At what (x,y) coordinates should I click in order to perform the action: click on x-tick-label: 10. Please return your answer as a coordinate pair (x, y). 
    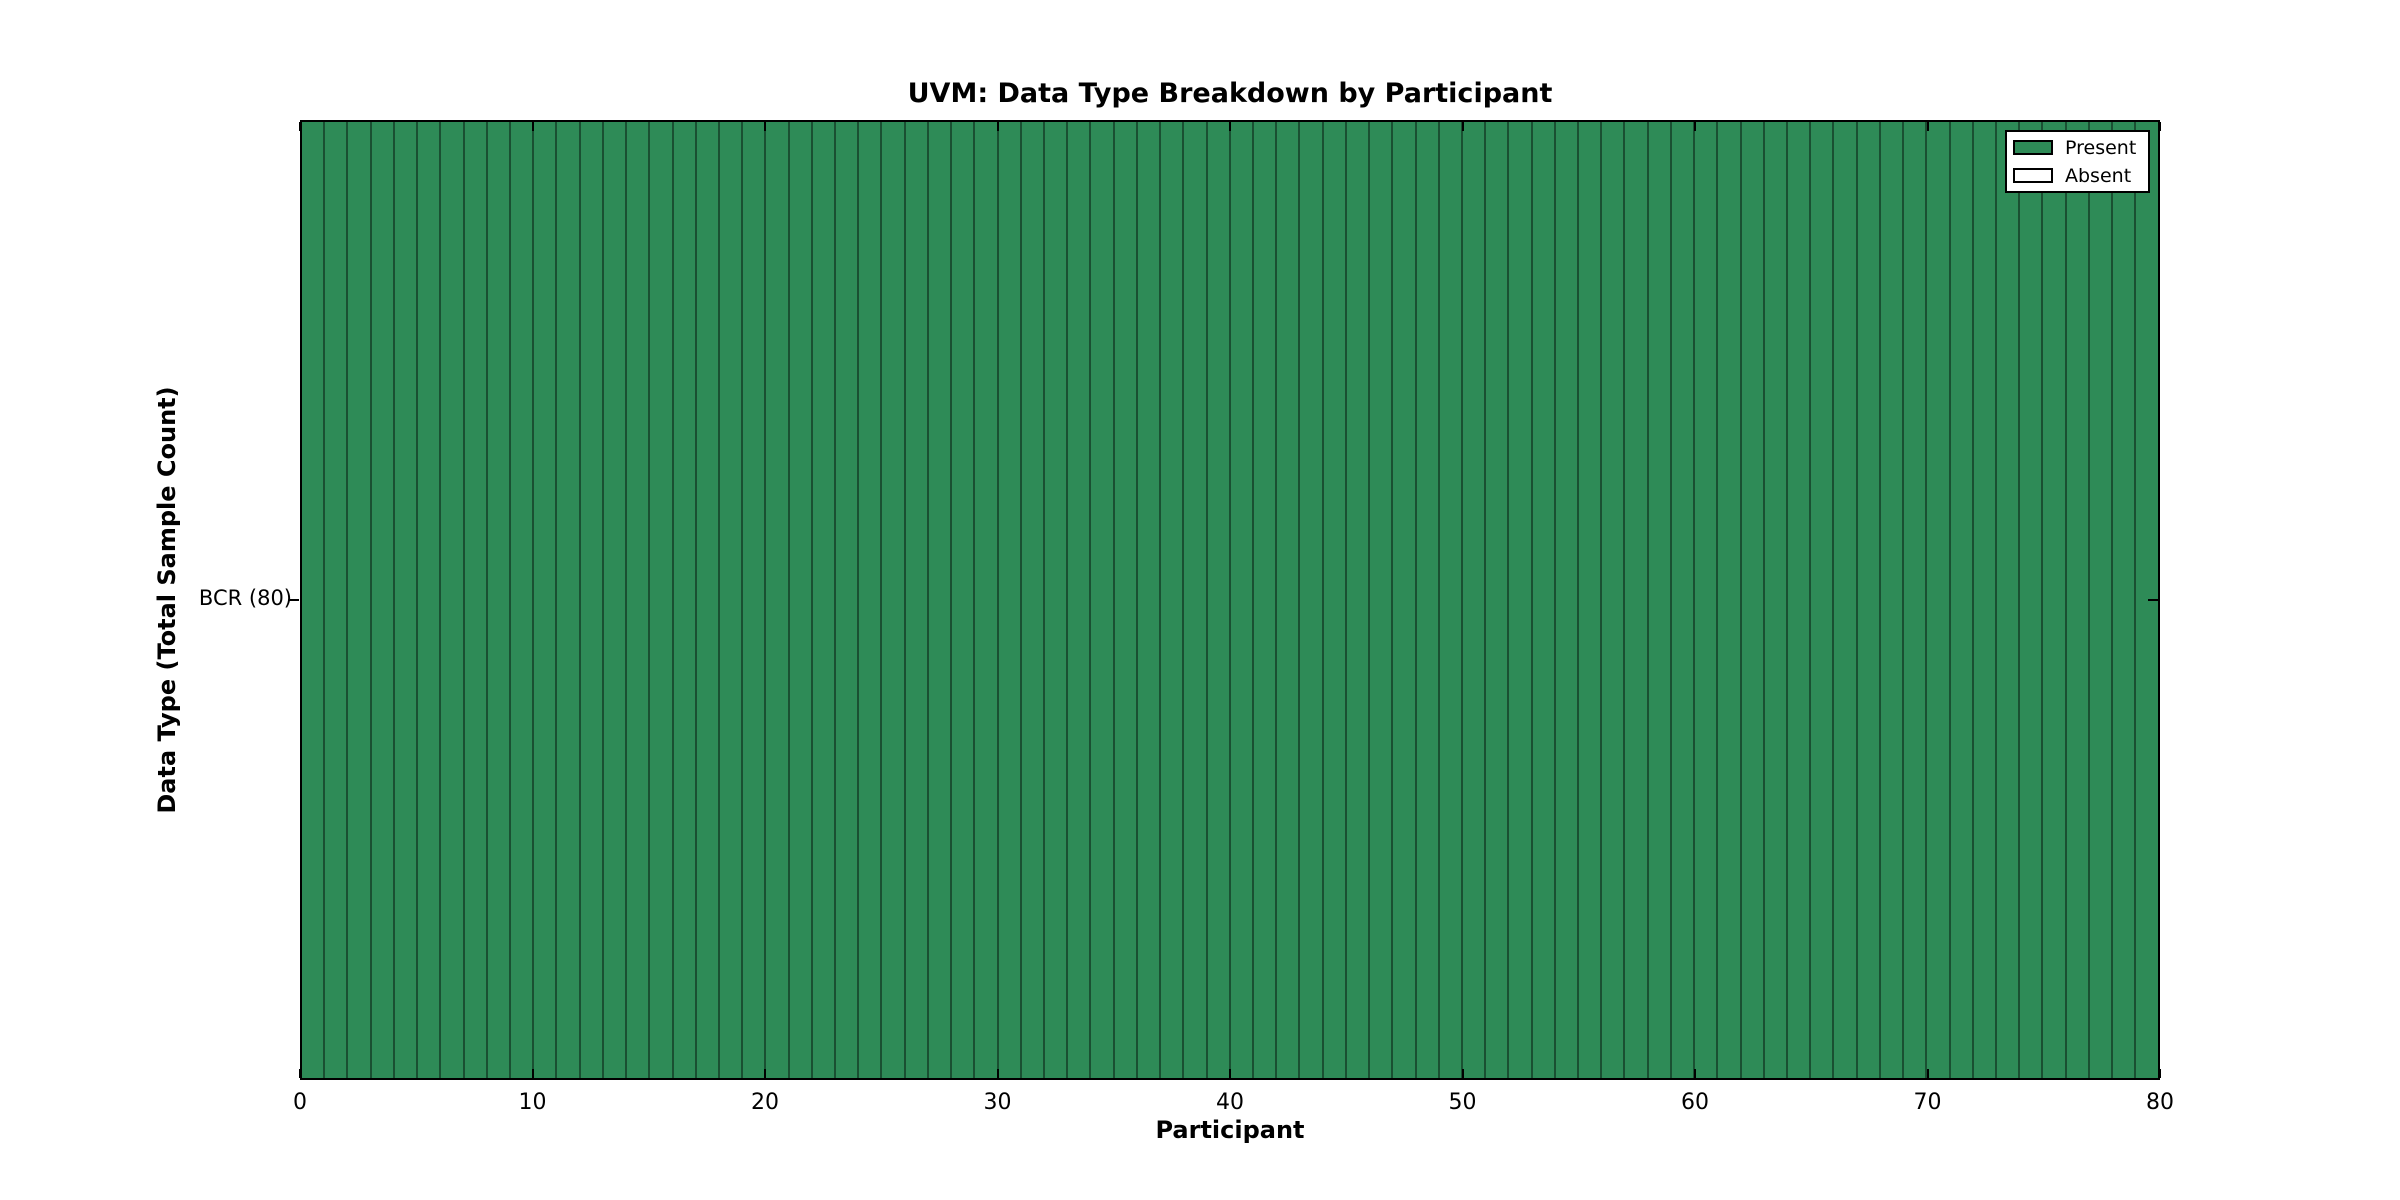
    Looking at the image, I should click on (532, 1102).